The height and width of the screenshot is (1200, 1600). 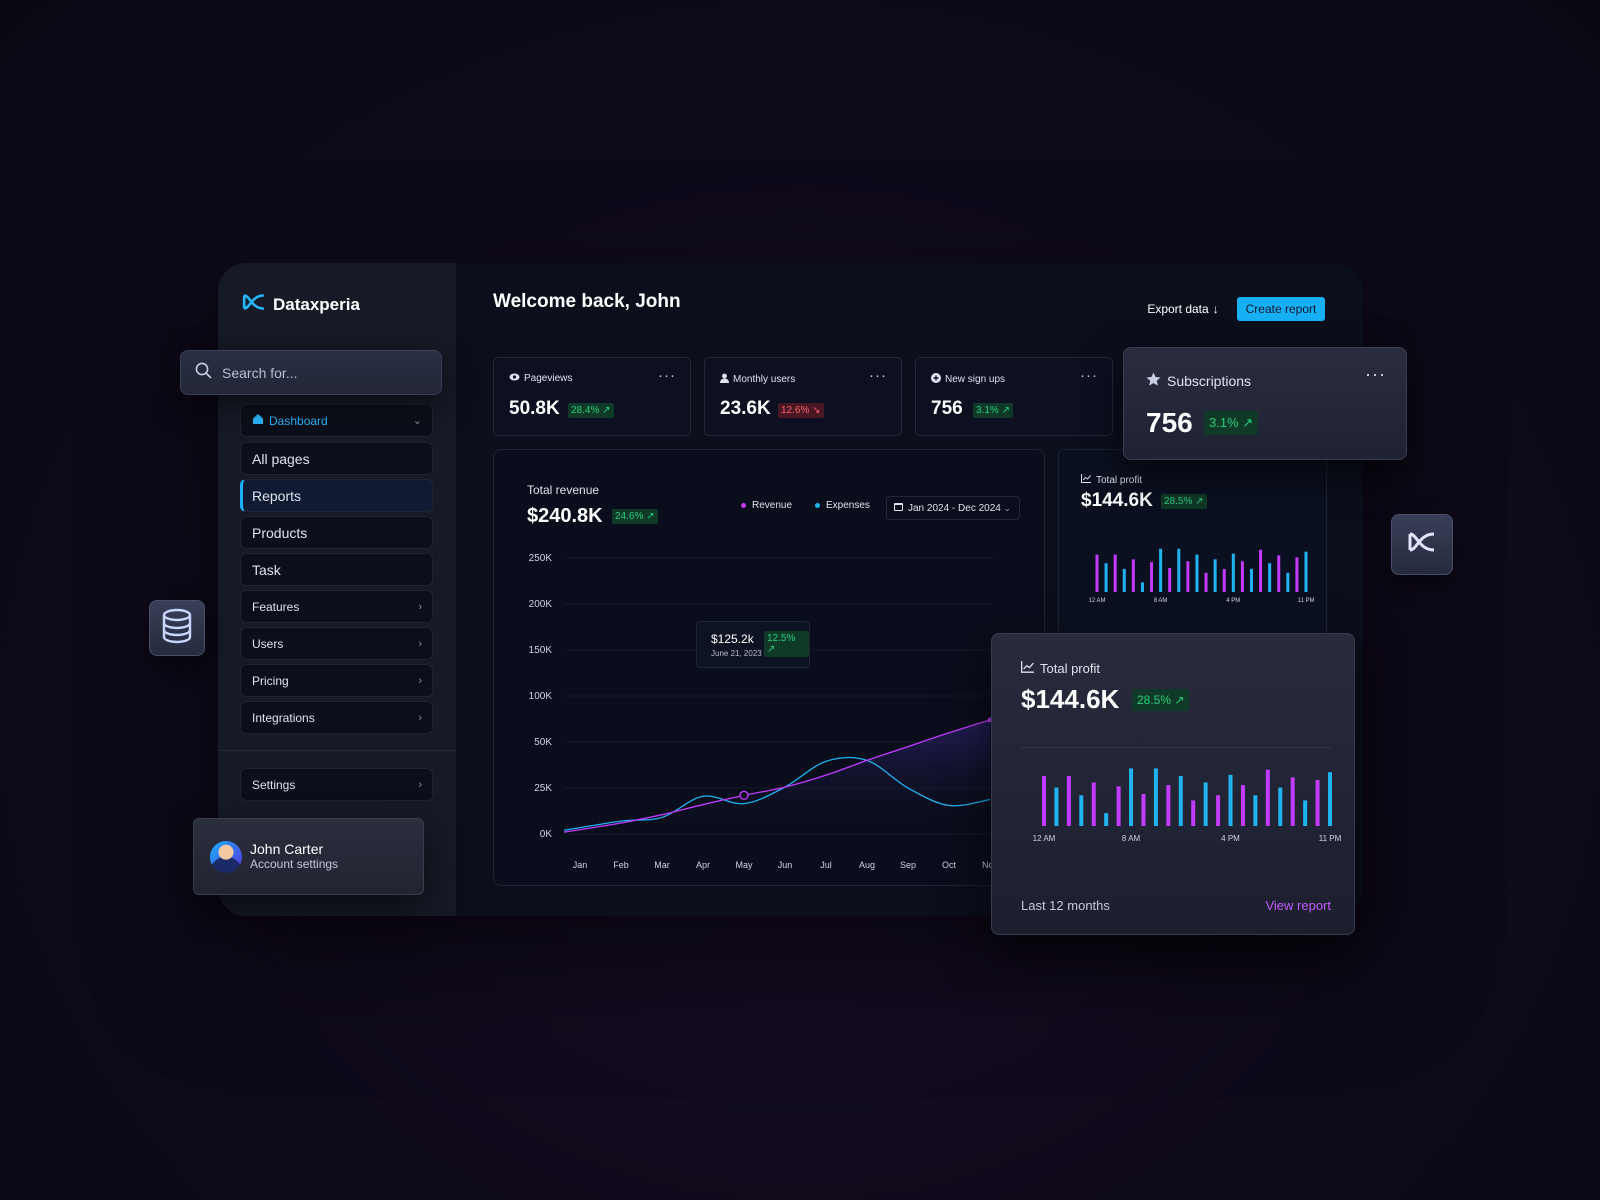 I want to click on profit-title-group: Total profit, so click(x=1060, y=668).